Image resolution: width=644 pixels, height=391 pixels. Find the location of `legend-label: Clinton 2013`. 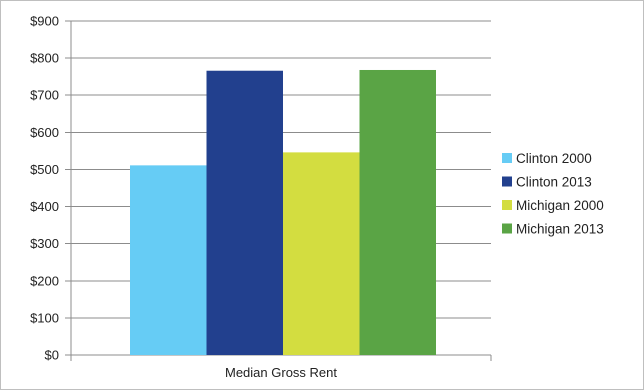

legend-label: Clinton 2013 is located at coordinates (554, 182).